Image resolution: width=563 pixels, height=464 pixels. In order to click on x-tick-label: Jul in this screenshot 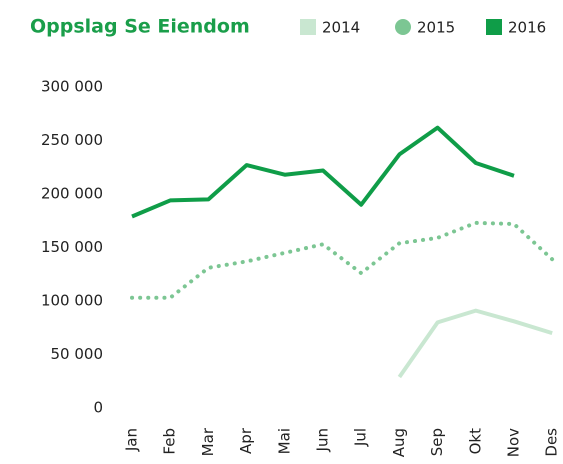, I will do `click(361, 437)`.